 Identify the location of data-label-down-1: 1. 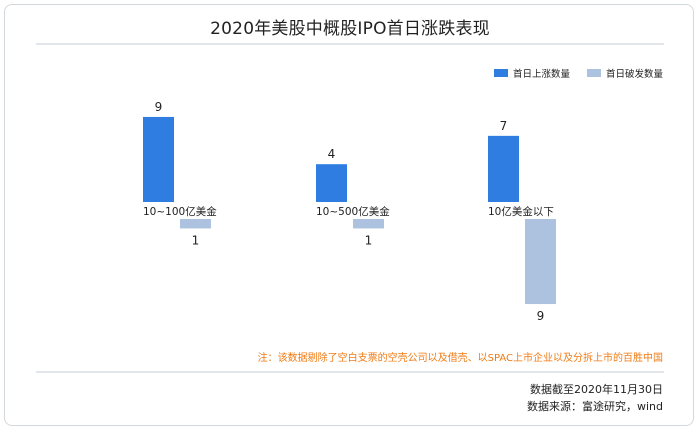
(369, 240).